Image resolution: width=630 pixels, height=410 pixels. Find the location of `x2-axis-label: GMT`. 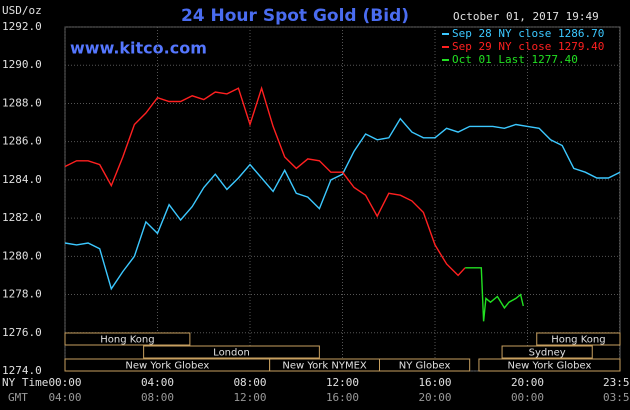

x2-axis-label: GMT is located at coordinates (18, 397).